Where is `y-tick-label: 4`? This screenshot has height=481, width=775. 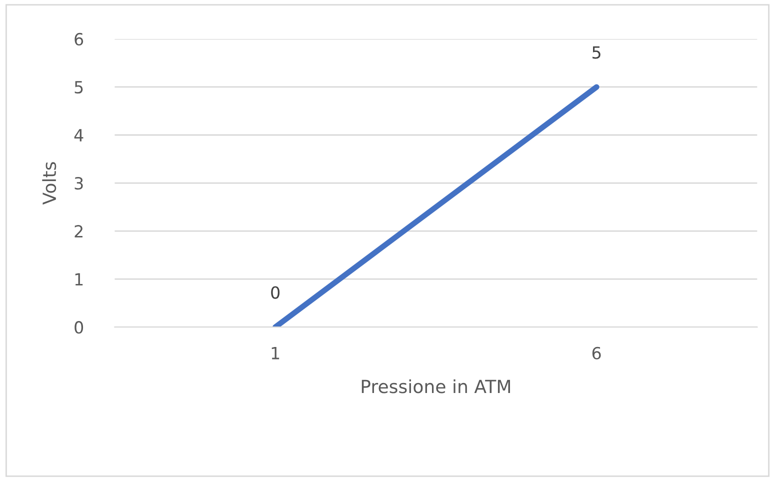
y-tick-label: 4 is located at coordinates (79, 135).